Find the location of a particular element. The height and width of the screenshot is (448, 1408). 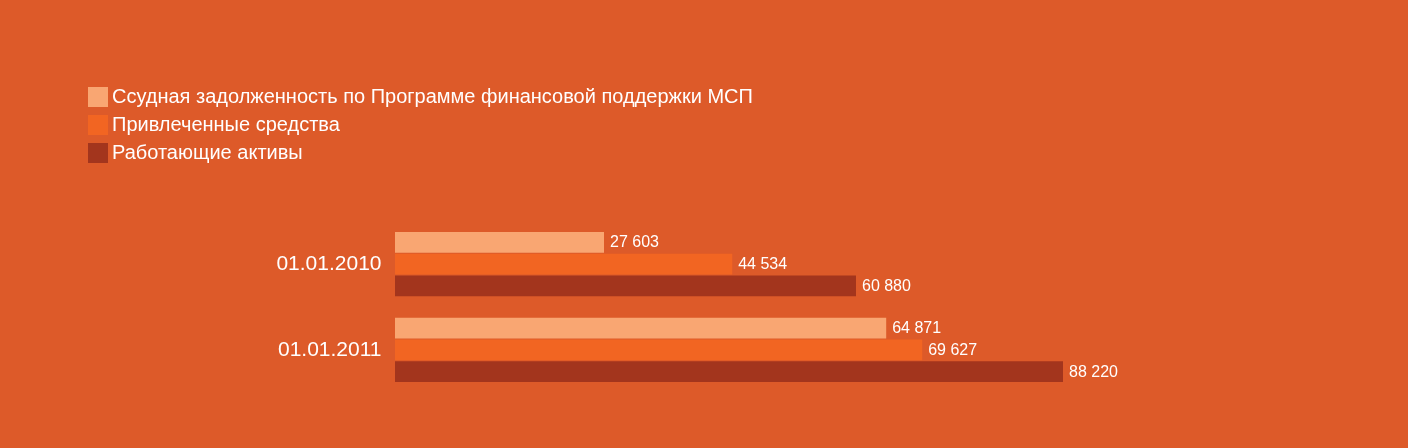

data-label: 64 871 is located at coordinates (917, 328).